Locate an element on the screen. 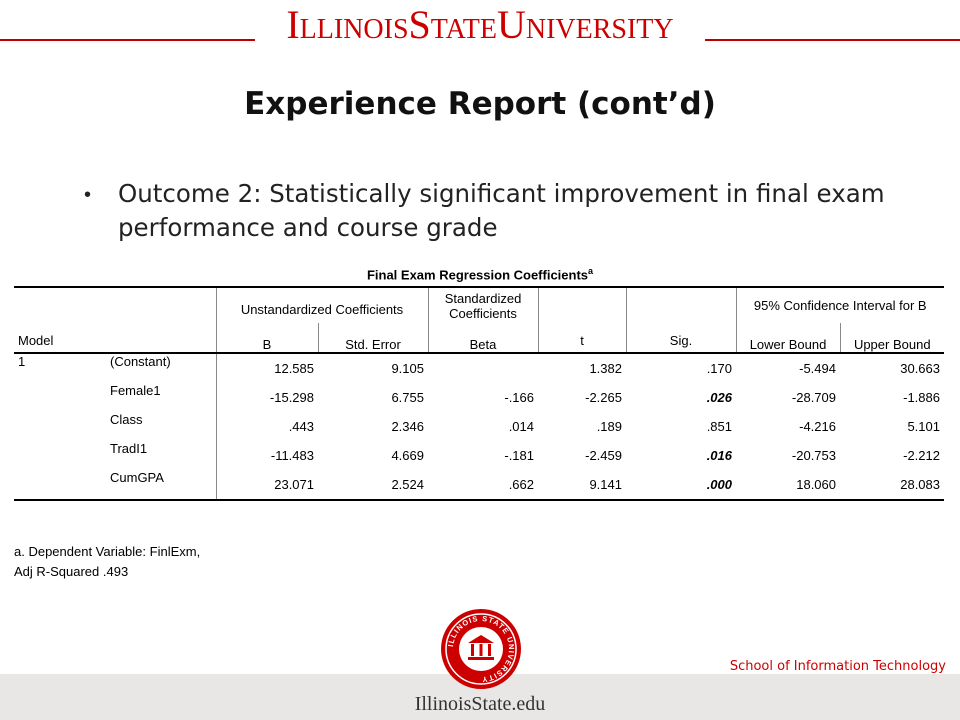  cell-std-error: 4.669 is located at coordinates (407, 455).